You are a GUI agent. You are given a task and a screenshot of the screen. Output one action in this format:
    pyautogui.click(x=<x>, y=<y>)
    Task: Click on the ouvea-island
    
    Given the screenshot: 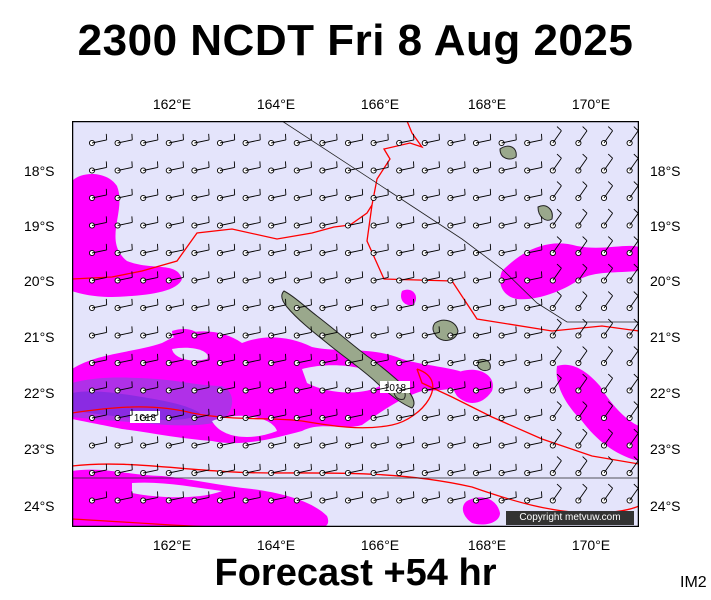 What is the action you would take?
    pyautogui.click(x=508, y=152)
    